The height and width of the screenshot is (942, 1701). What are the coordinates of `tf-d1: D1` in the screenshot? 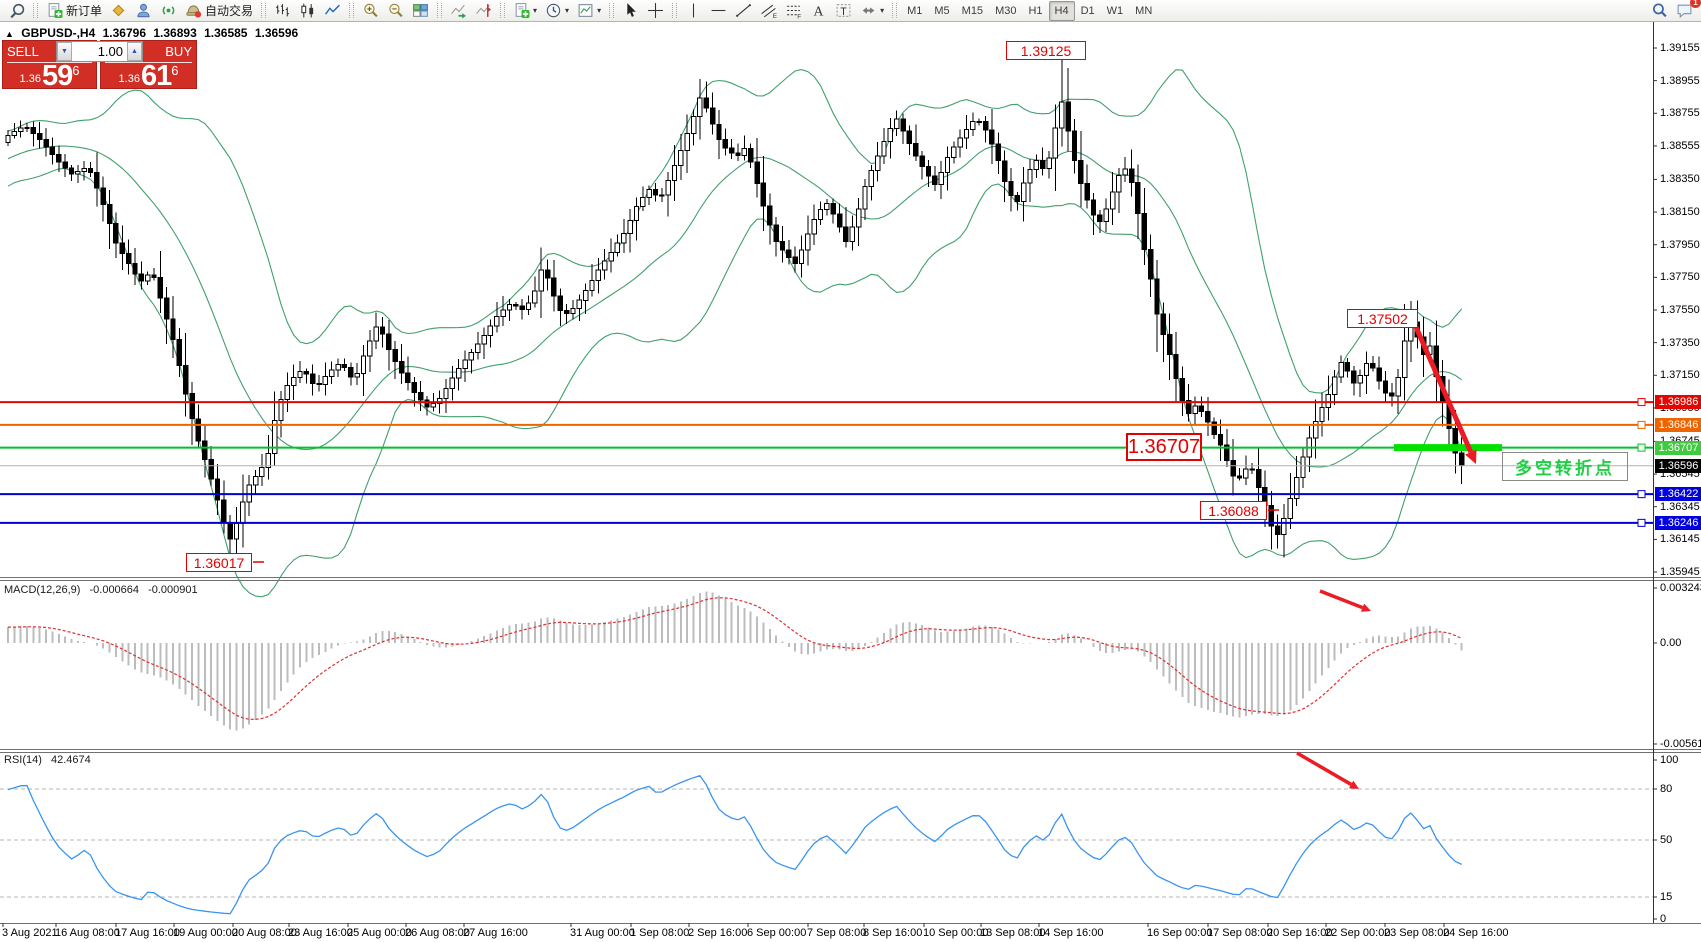 It's located at (1088, 11).